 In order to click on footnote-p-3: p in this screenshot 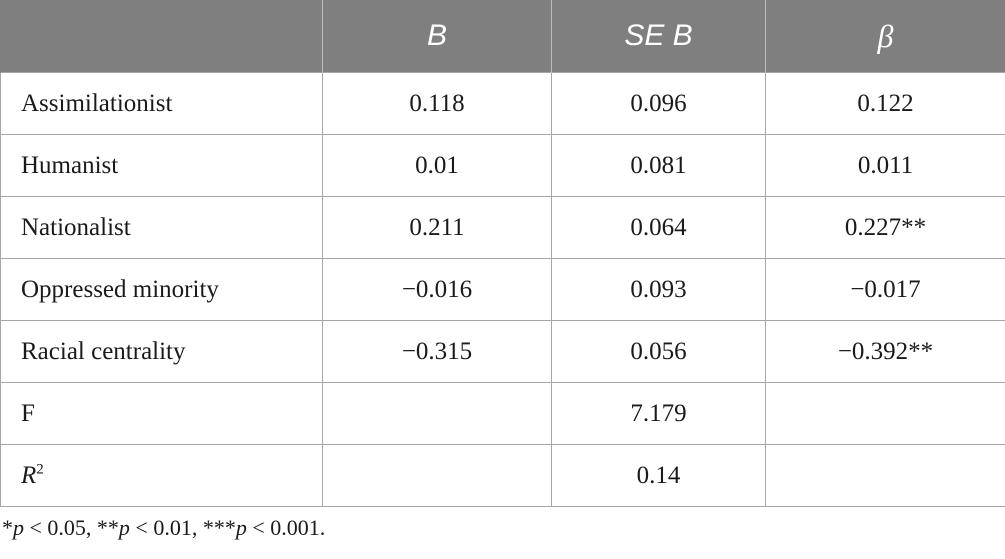, I will do `click(241, 527)`.